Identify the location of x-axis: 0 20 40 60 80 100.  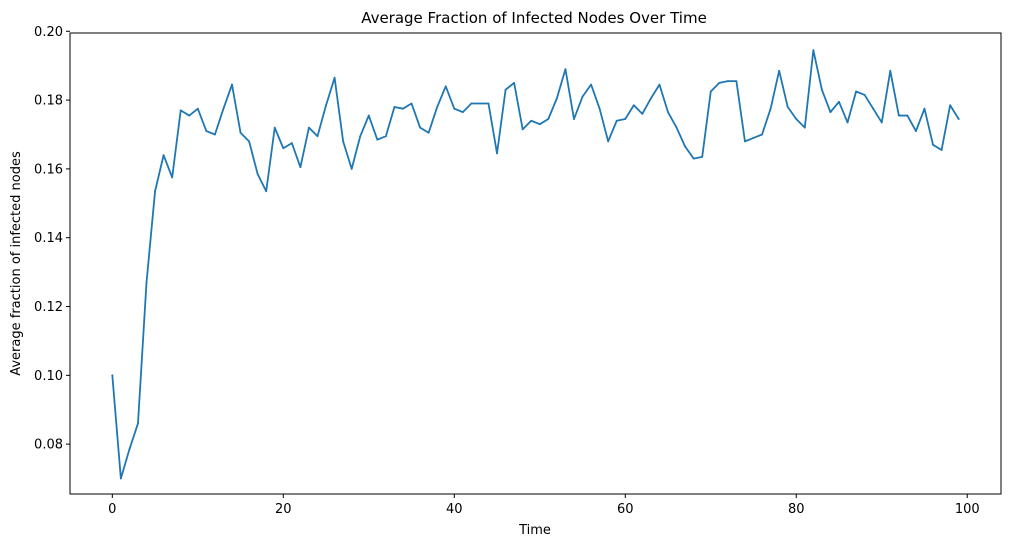
(544, 505).